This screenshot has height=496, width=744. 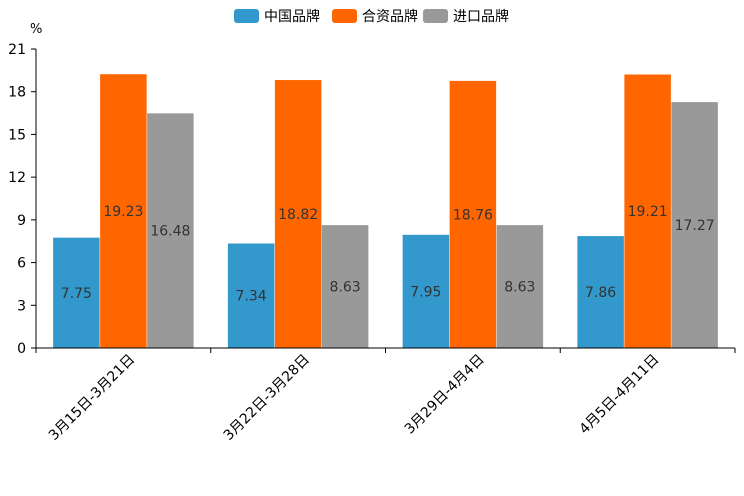 What do you see at coordinates (445, 395) in the screenshot?
I see `x-category-label: 3月29日-4月4日` at bounding box center [445, 395].